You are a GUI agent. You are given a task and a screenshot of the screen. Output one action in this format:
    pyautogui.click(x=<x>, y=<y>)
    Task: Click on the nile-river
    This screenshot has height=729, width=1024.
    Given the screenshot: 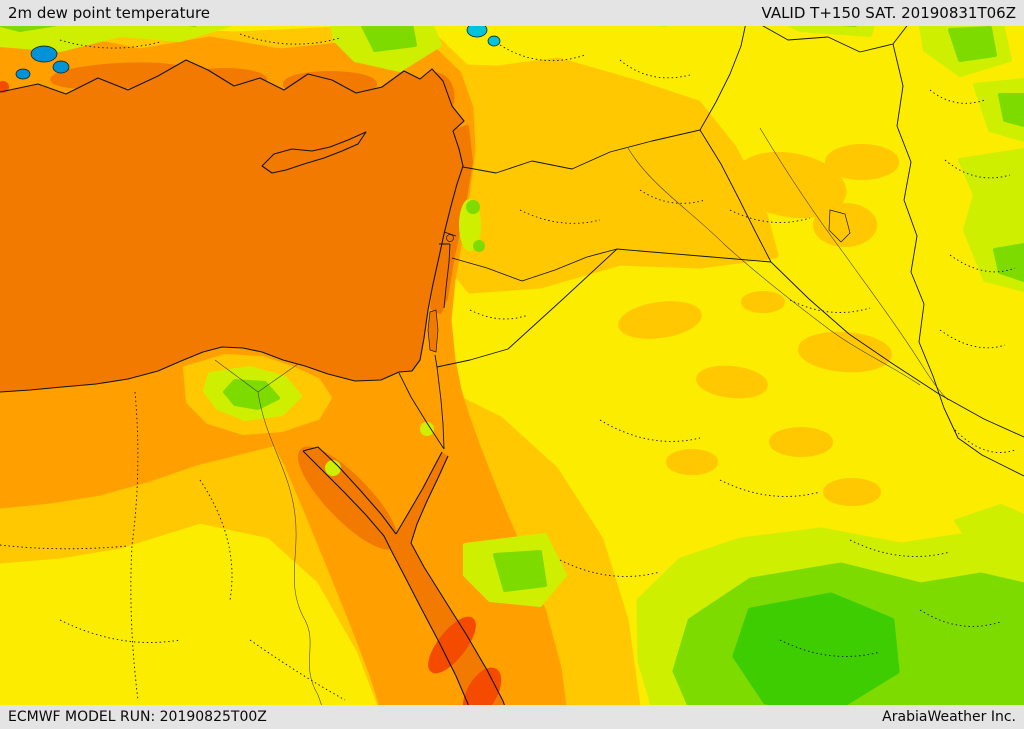 What is the action you would take?
    pyautogui.click(x=294, y=560)
    